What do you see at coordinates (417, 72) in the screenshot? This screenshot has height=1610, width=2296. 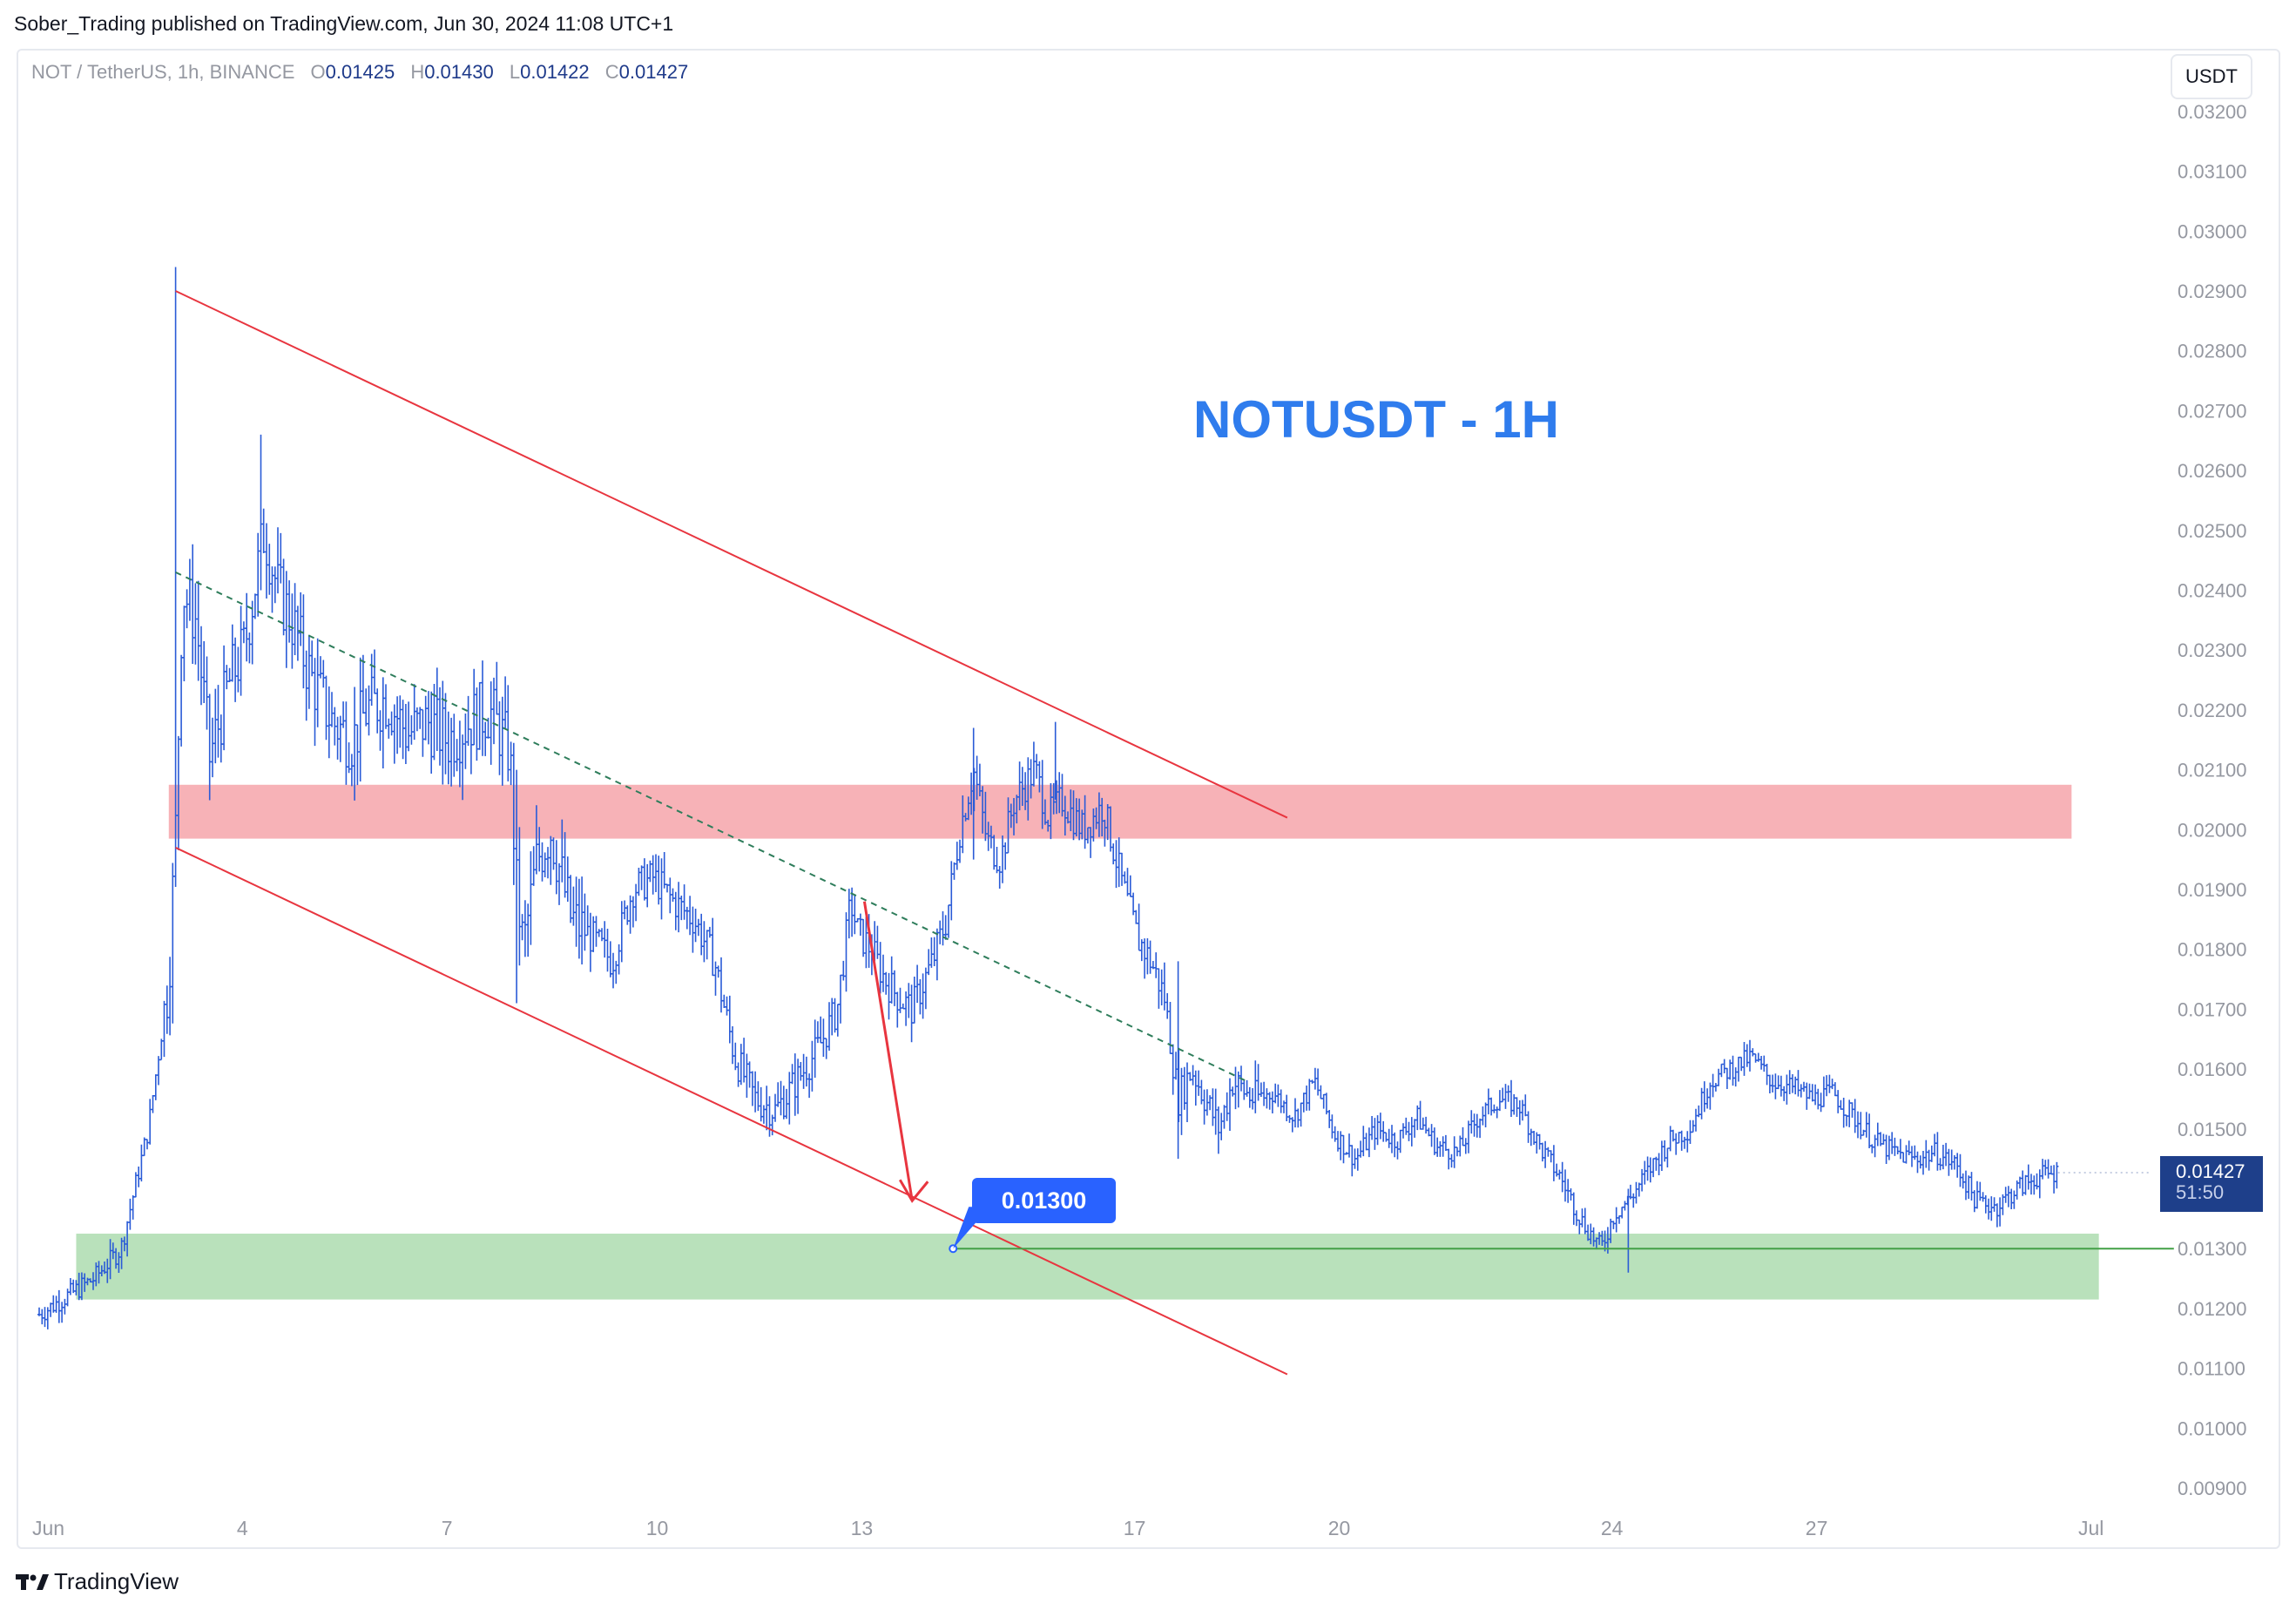 I see `high-label: H` at bounding box center [417, 72].